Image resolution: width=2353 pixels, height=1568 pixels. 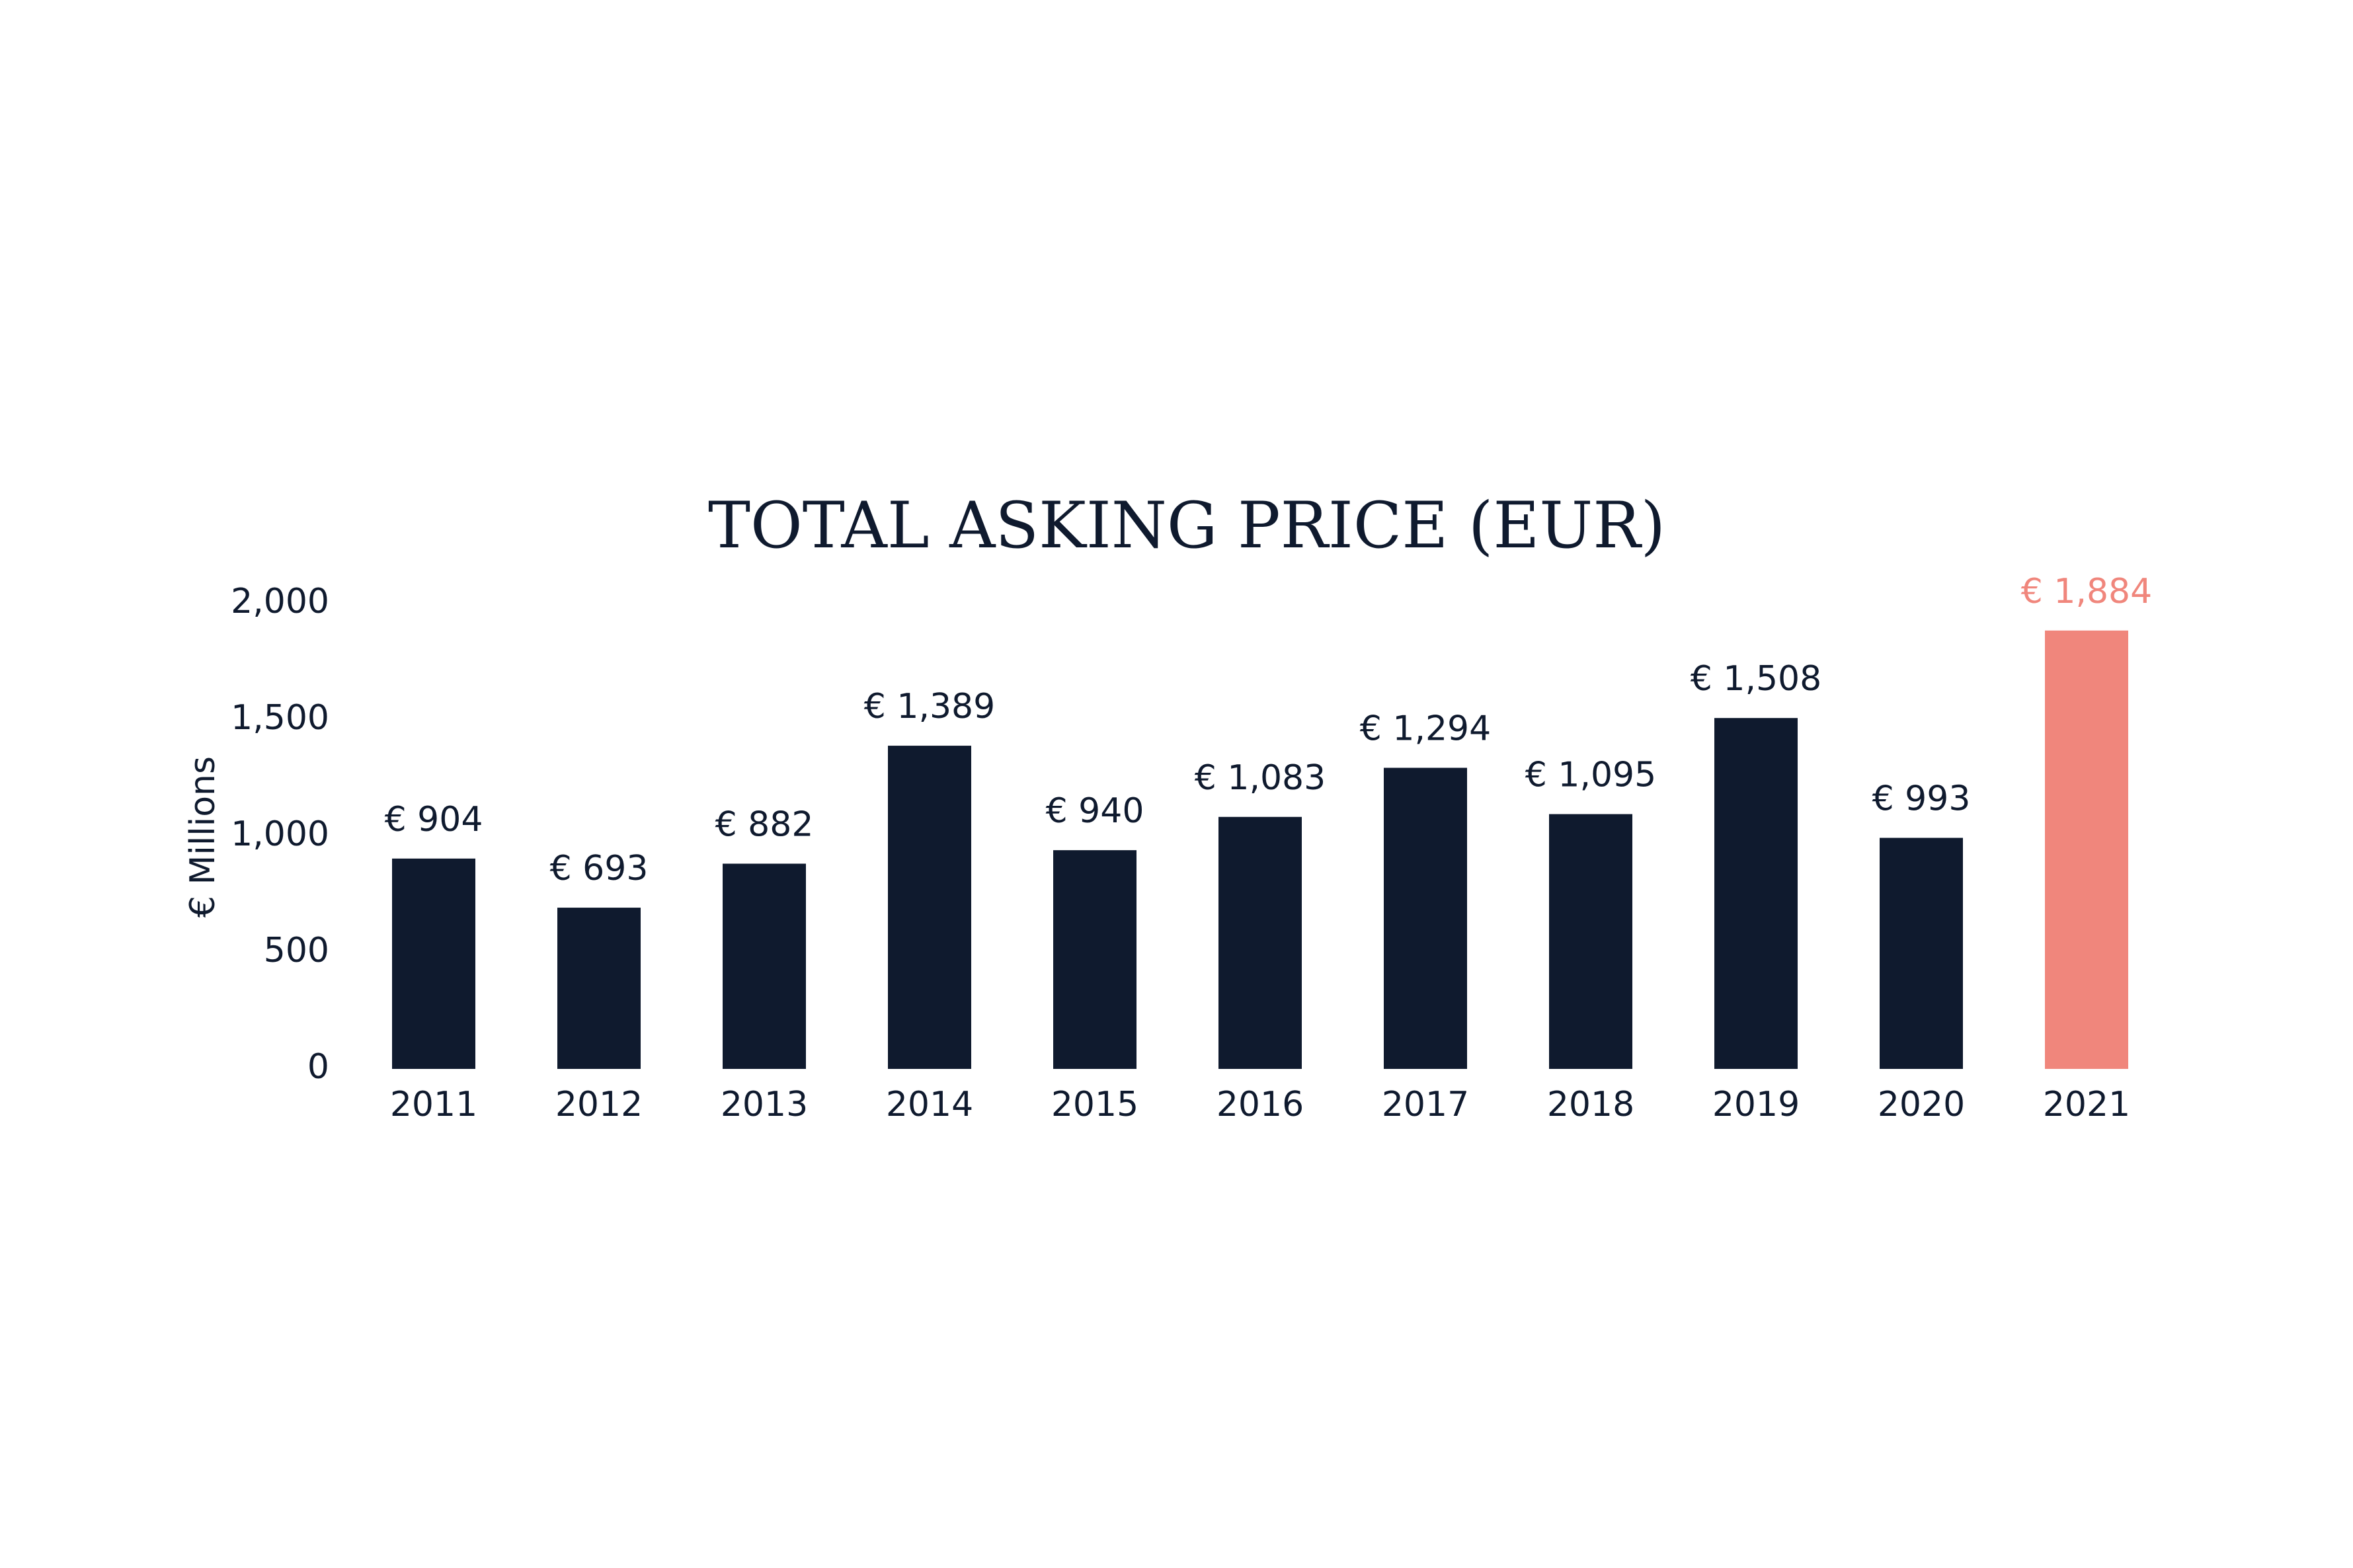 What do you see at coordinates (2086, 591) in the screenshot?
I see `value-label: € 1,884` at bounding box center [2086, 591].